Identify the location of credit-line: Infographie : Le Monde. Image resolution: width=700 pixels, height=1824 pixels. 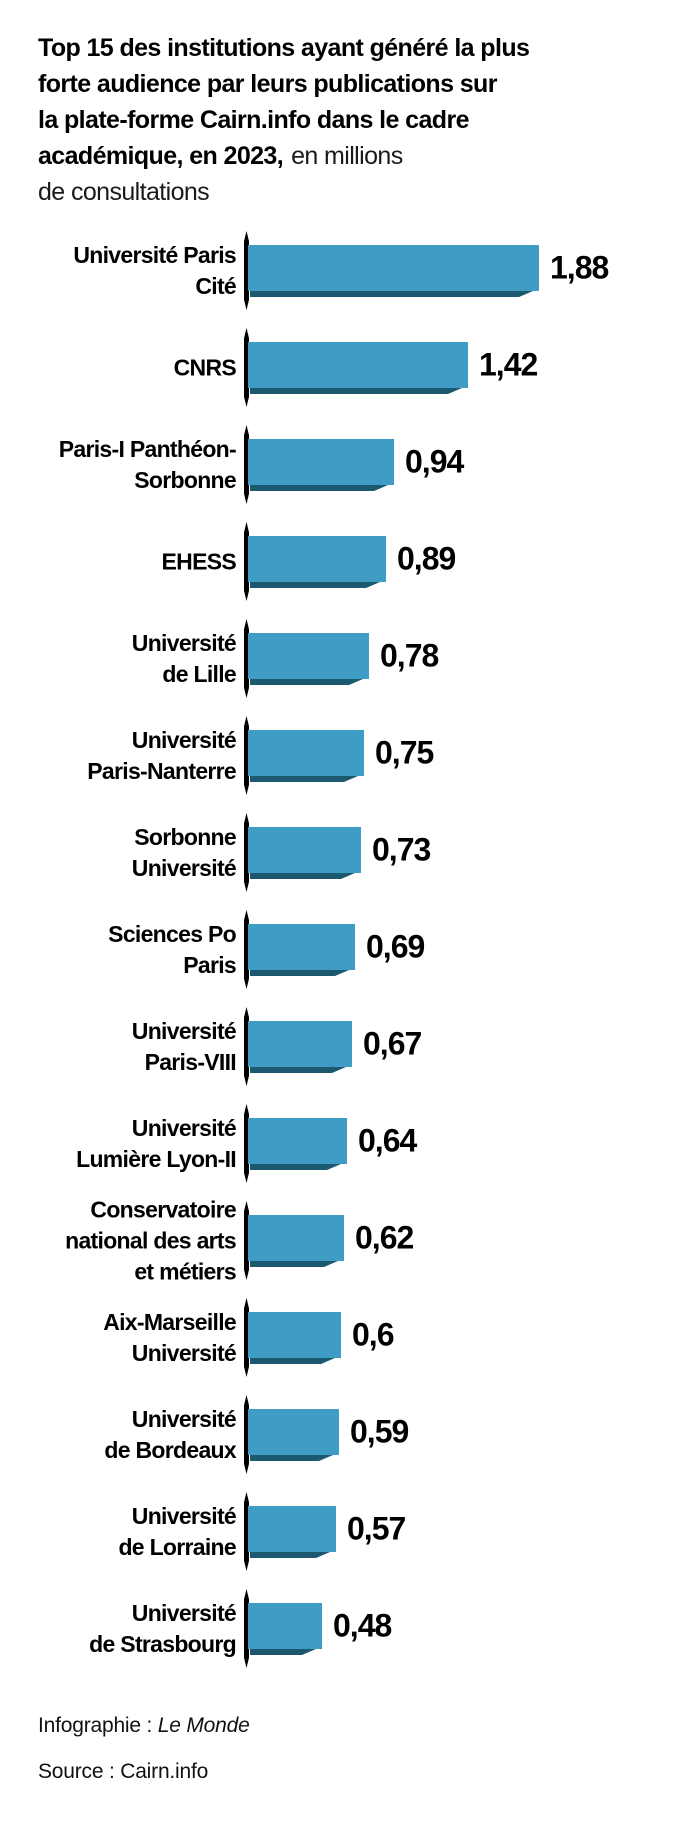
(144, 1726).